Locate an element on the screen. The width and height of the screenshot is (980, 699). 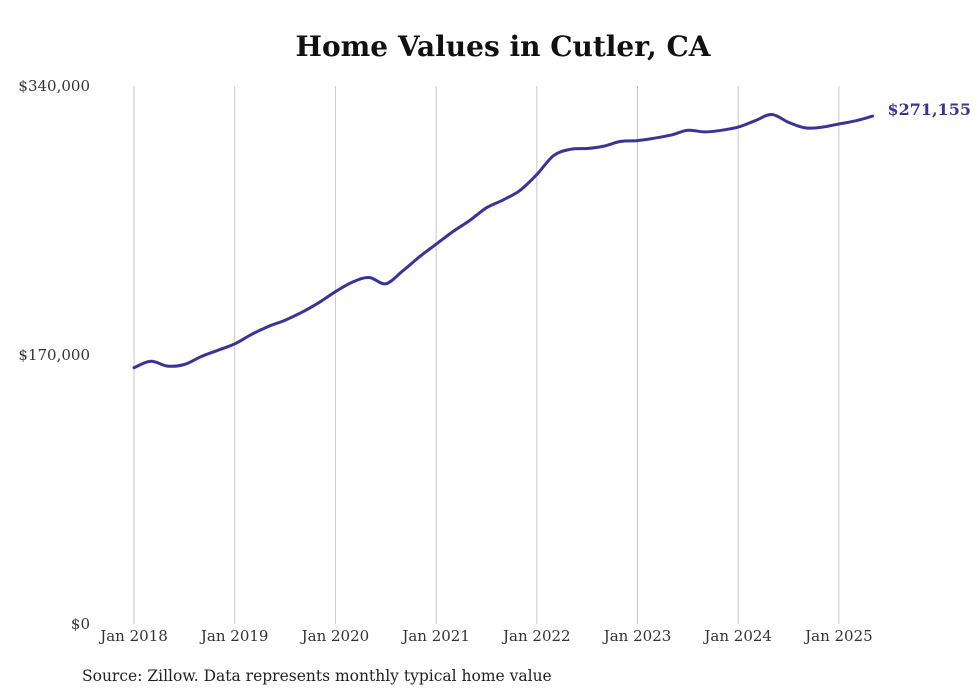
x-tick-label: Jan 2018 is located at coordinates (133, 636).